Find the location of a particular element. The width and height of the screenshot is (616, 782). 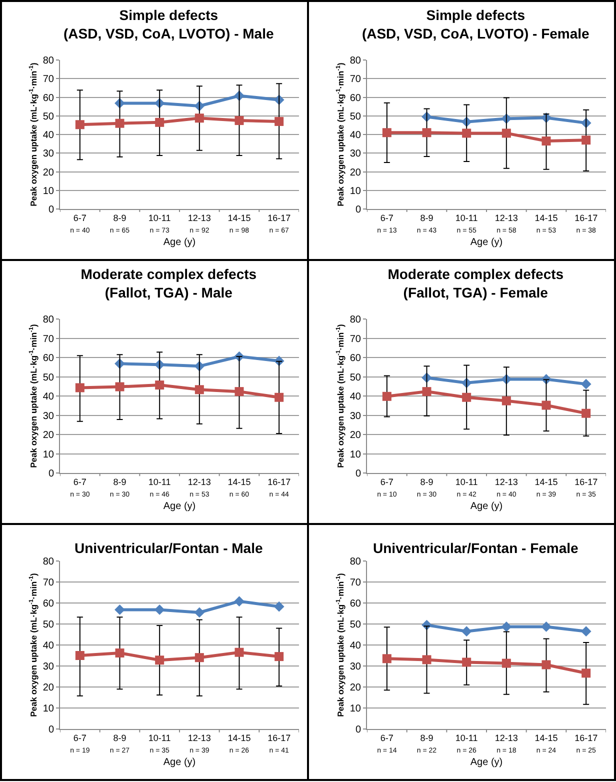

chart-title: Univentricular/Fontan - Male is located at coordinates (168, 548).